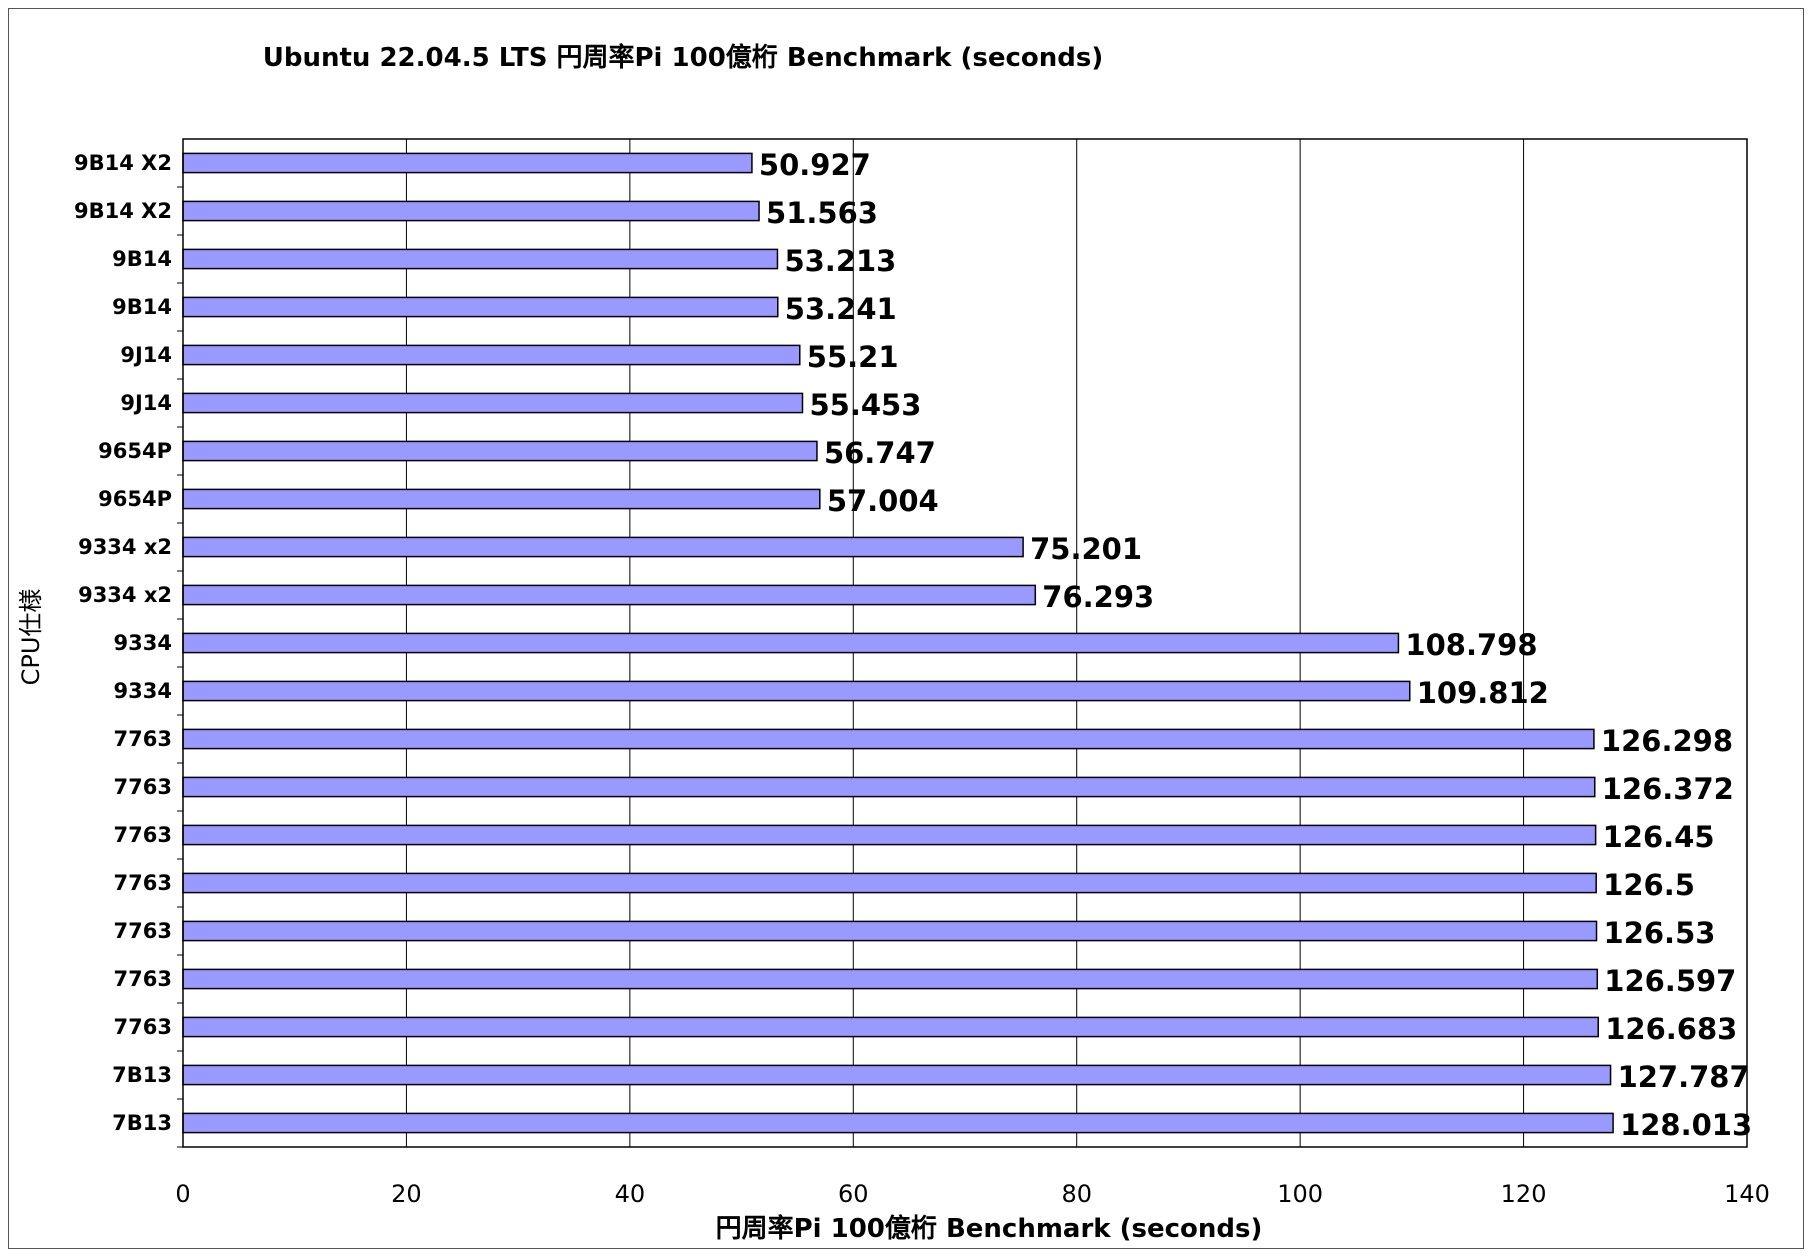 The image size is (1814, 1257). Describe the element at coordinates (1098, 597) in the screenshot. I see `data-label: 76.293` at that location.